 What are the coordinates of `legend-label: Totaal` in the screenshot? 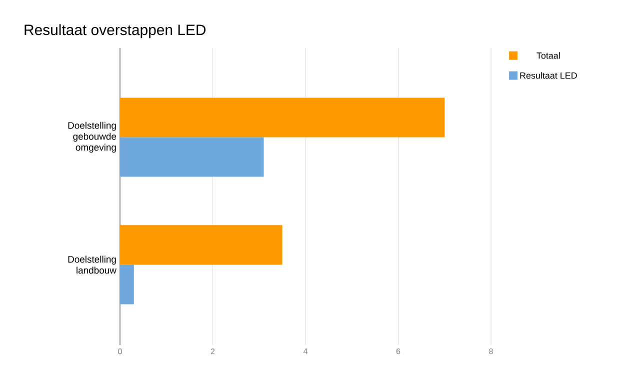 It's located at (548, 55).